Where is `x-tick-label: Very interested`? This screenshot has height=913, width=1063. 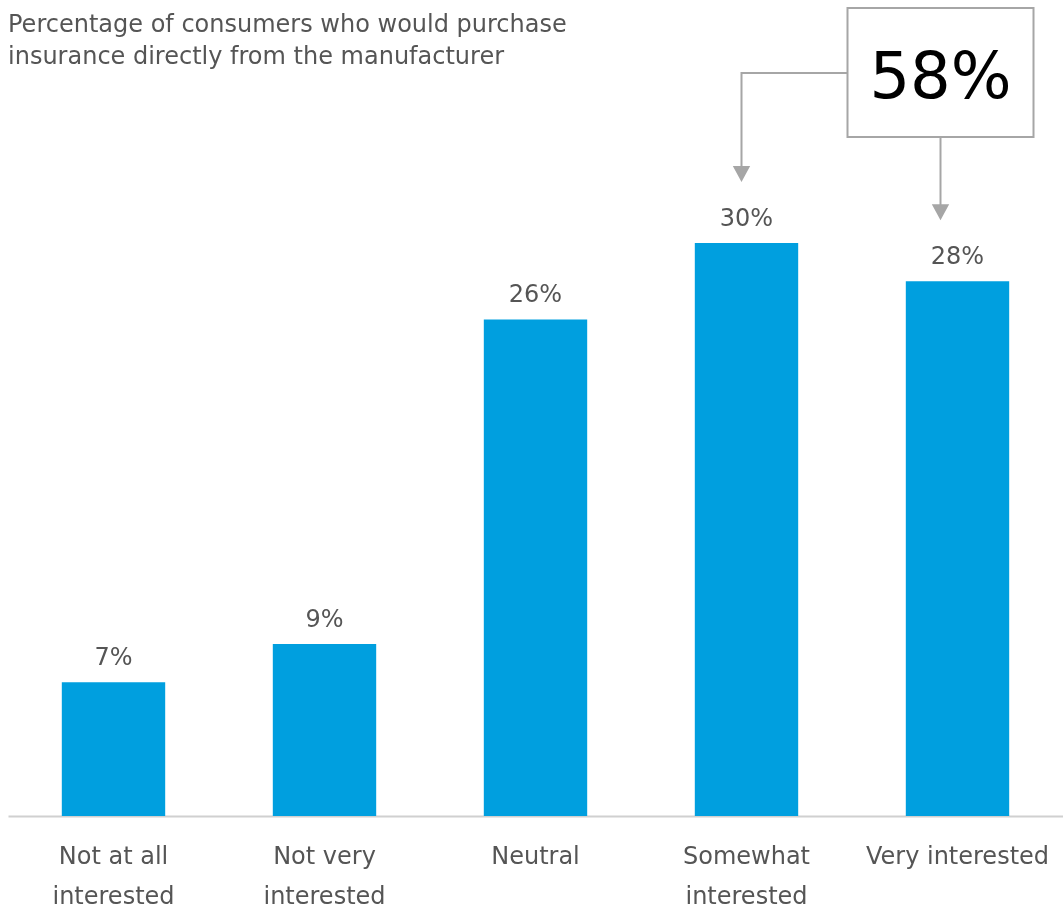
x-tick-label: Very interested is located at coordinates (957, 855).